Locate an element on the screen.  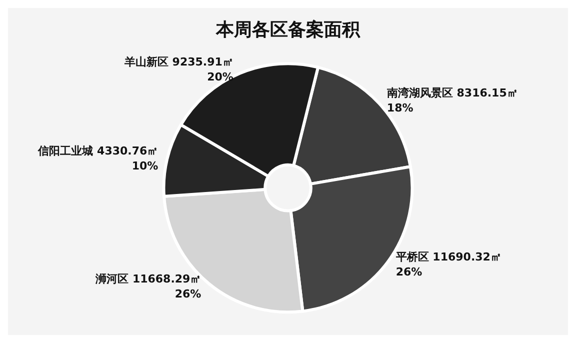
slice-label: 浉河区 11668.29㎡ 26% is located at coordinates (148, 286).